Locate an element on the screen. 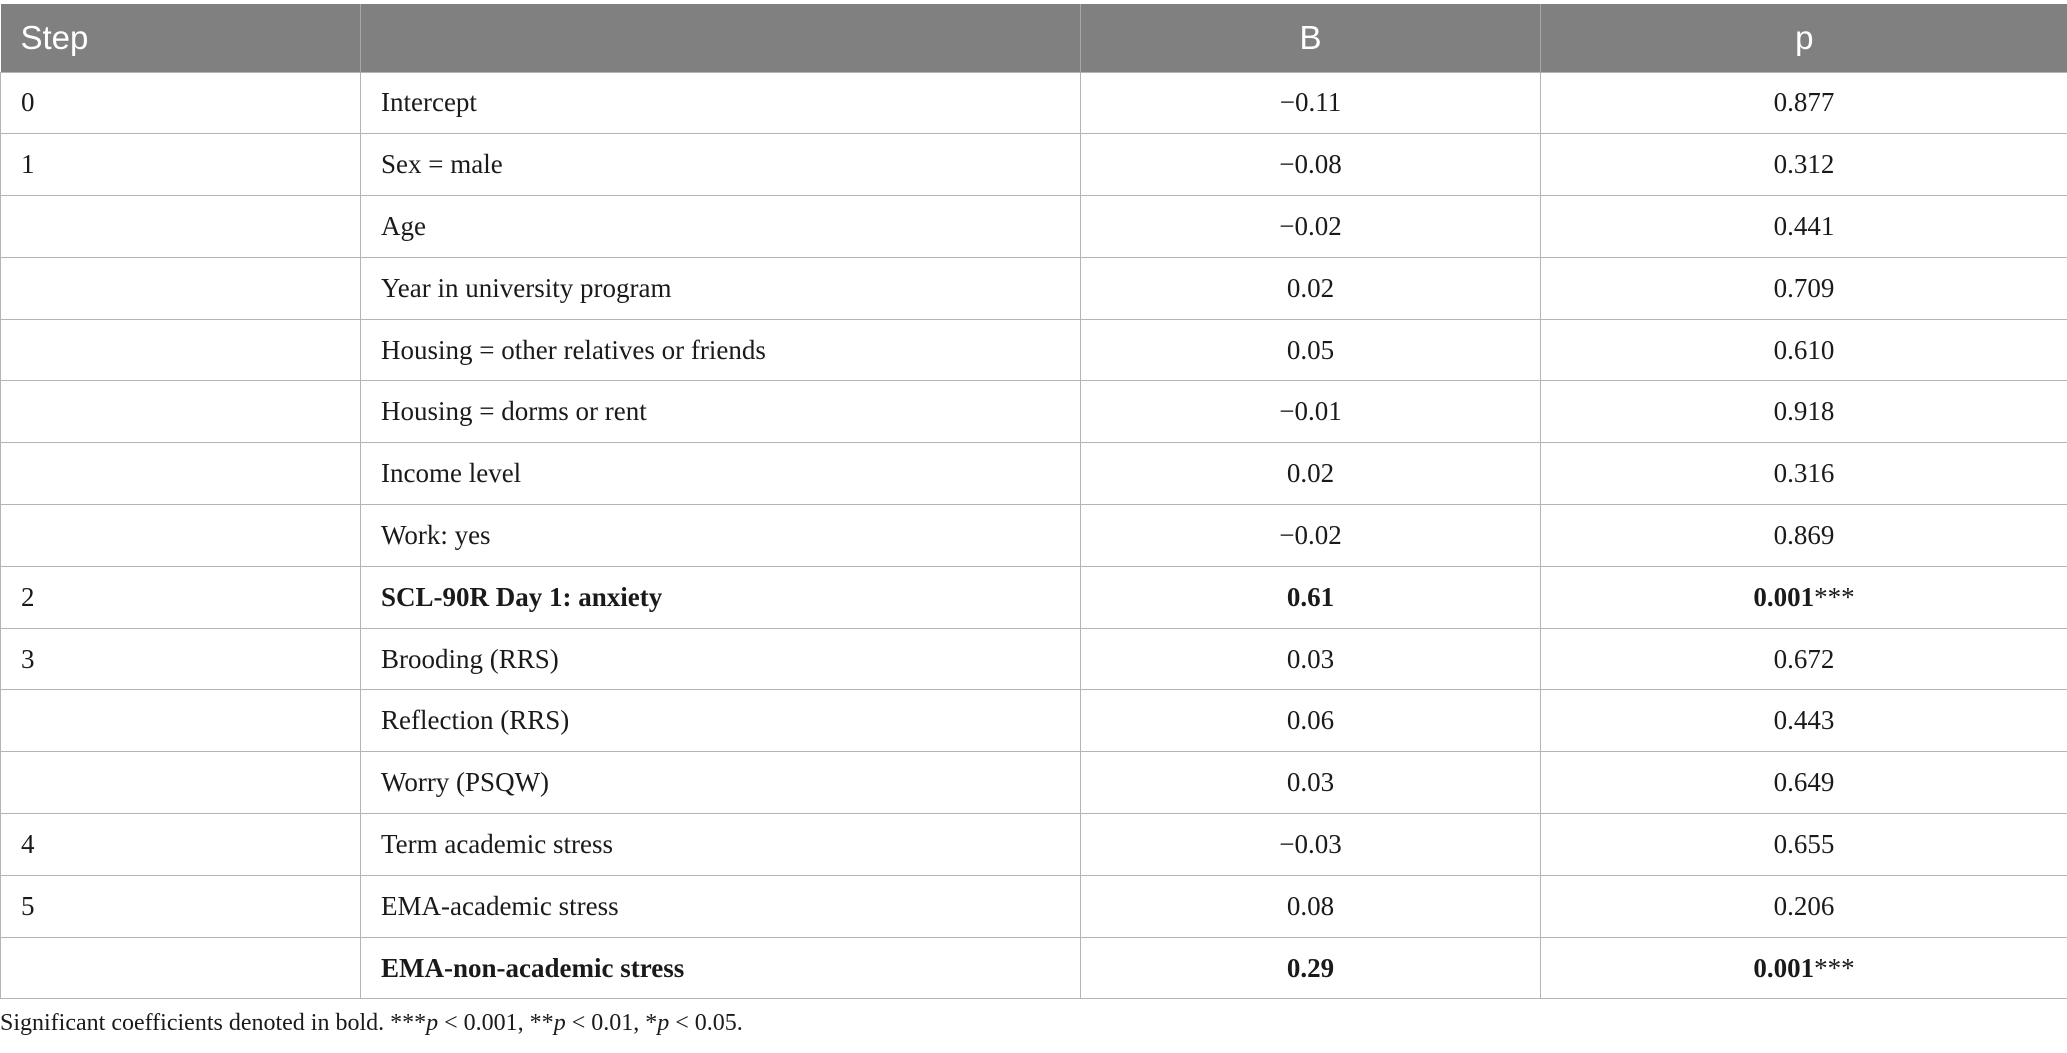 The height and width of the screenshot is (1053, 2067). table-row: Income level 0.02 0.316 is located at coordinates (1033, 474).